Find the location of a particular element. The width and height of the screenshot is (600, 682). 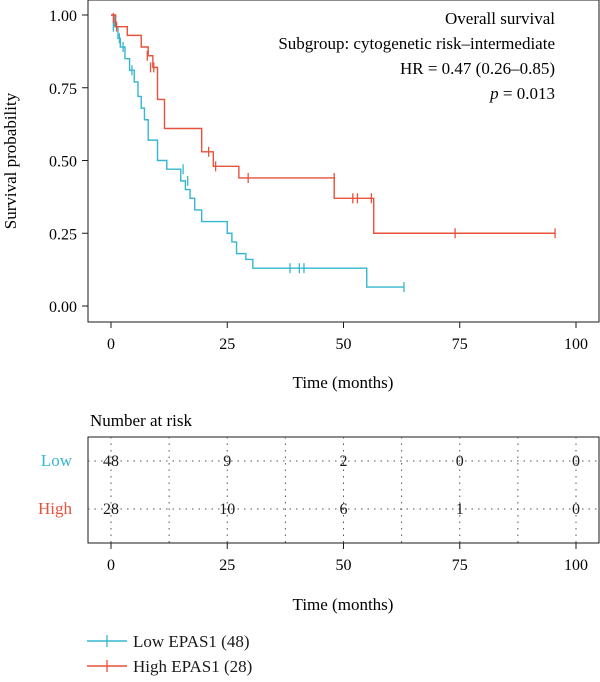

annotation-subgroup: Subgroup: cytogenetic risk–intermediate is located at coordinates (416, 43).